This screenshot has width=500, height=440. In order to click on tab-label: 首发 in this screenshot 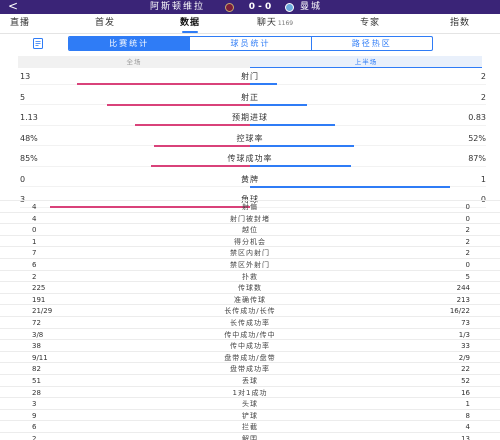, I will do `click(104, 23)`.